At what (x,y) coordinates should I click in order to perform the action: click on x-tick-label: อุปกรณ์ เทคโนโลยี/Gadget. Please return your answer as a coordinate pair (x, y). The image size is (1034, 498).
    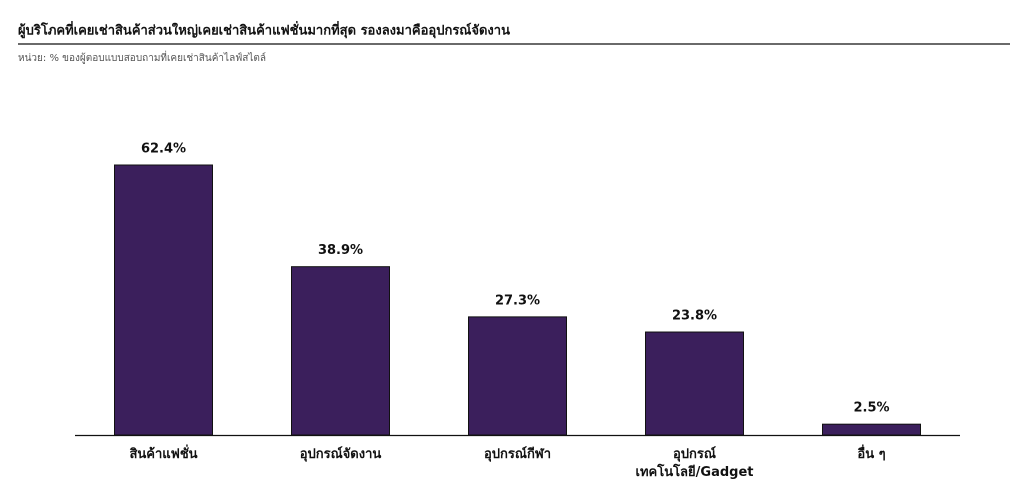
    Looking at the image, I should click on (694, 463).